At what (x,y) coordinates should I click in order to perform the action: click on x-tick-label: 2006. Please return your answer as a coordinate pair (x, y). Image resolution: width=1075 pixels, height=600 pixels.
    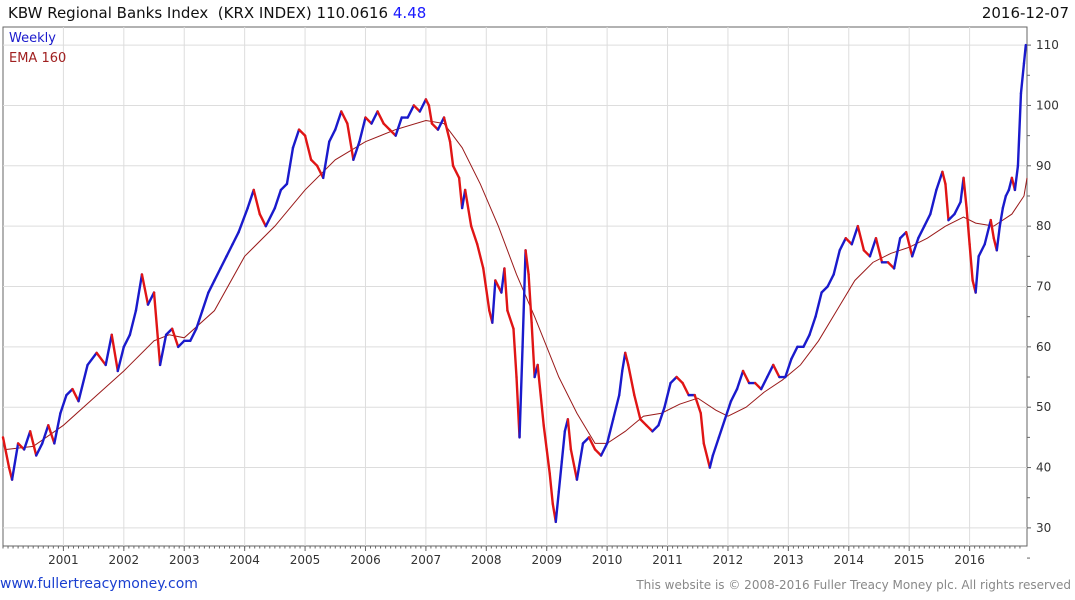
    Looking at the image, I should click on (365, 560).